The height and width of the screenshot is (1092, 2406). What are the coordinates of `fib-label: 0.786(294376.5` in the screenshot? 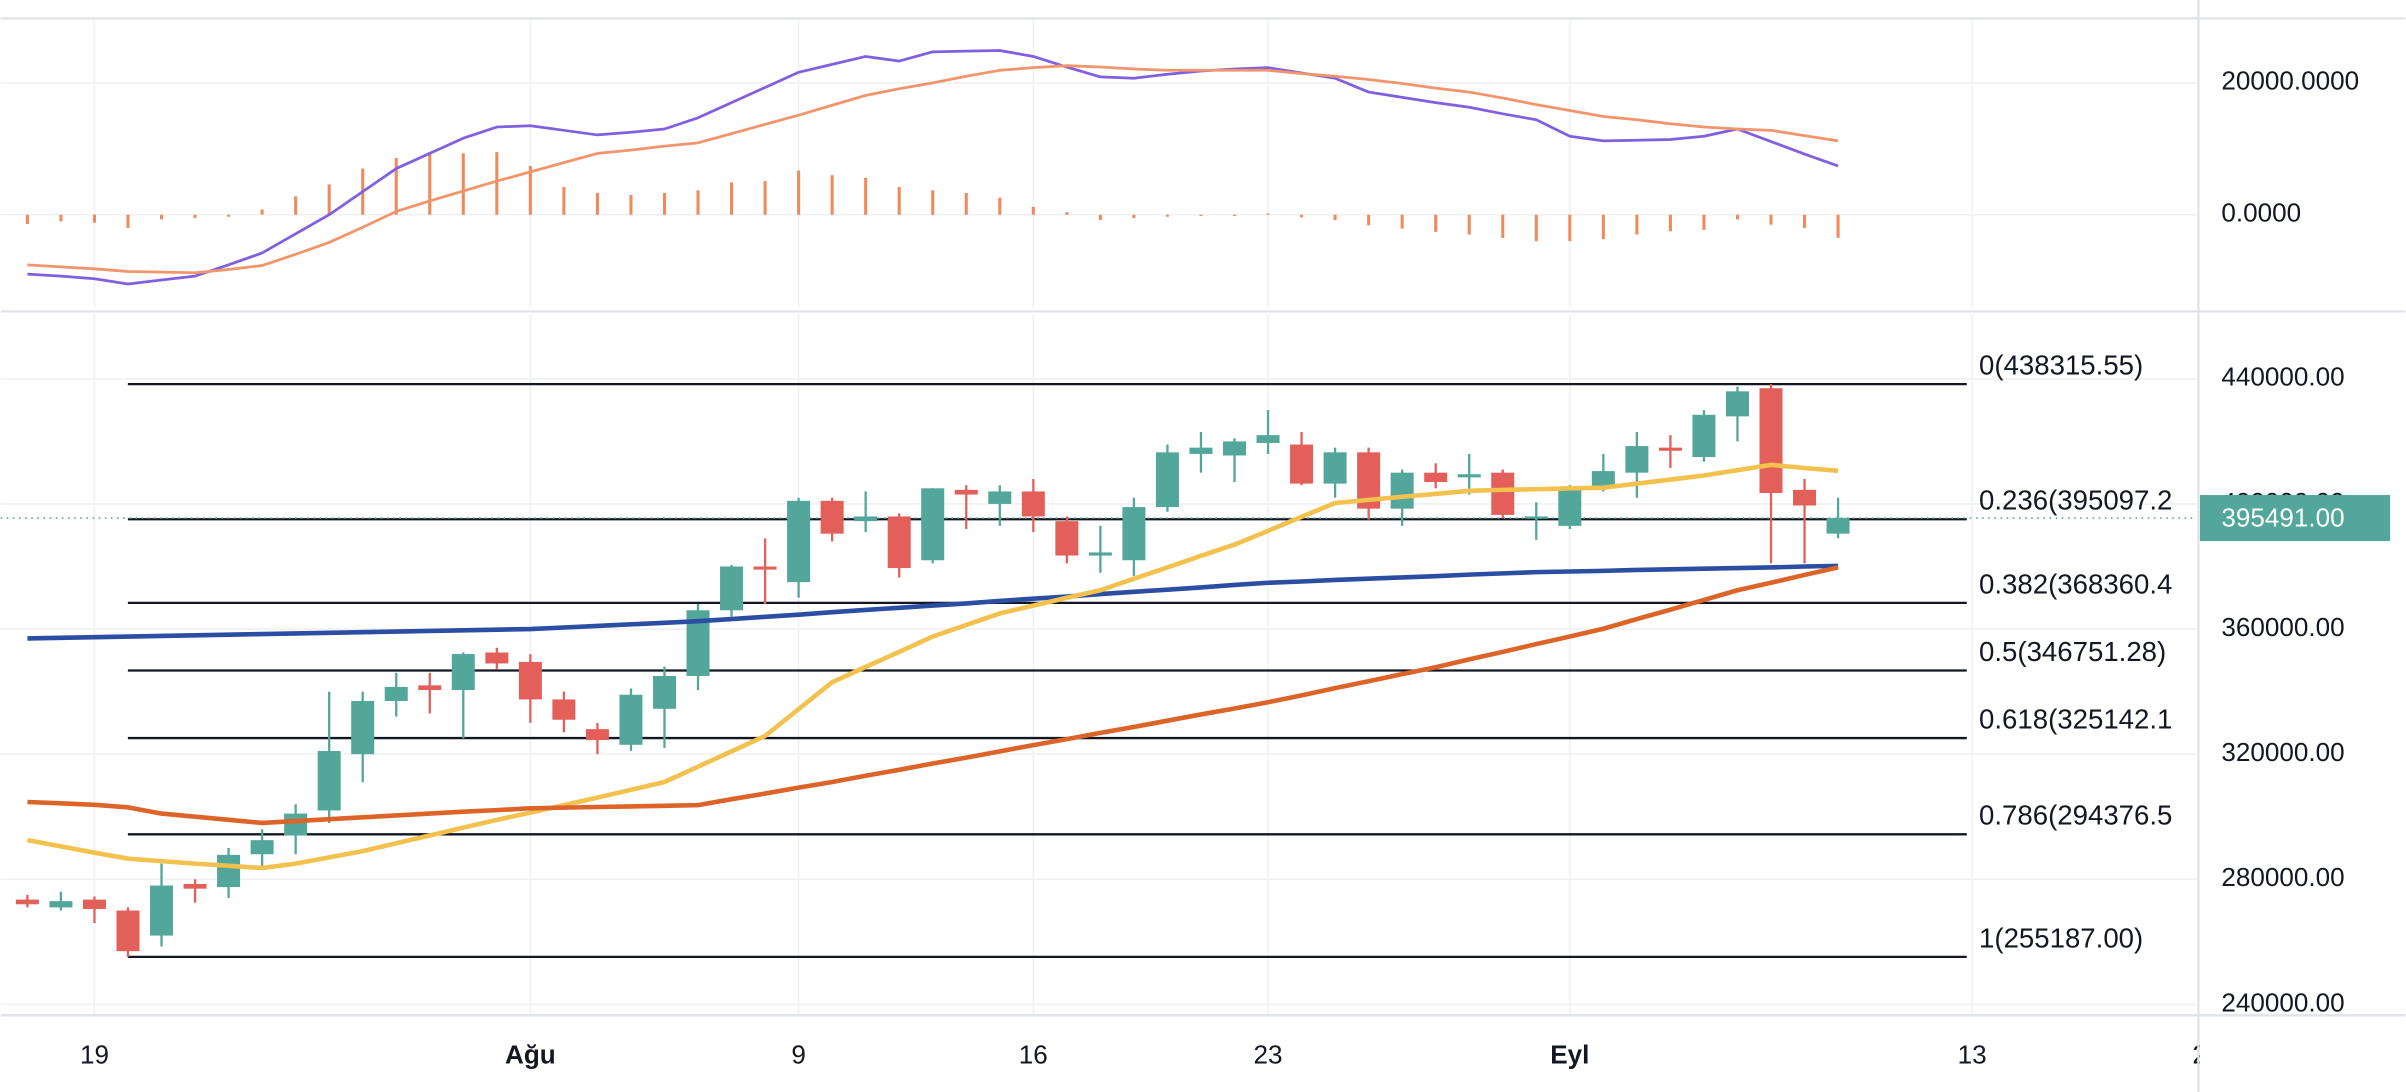 It's located at (2075, 815).